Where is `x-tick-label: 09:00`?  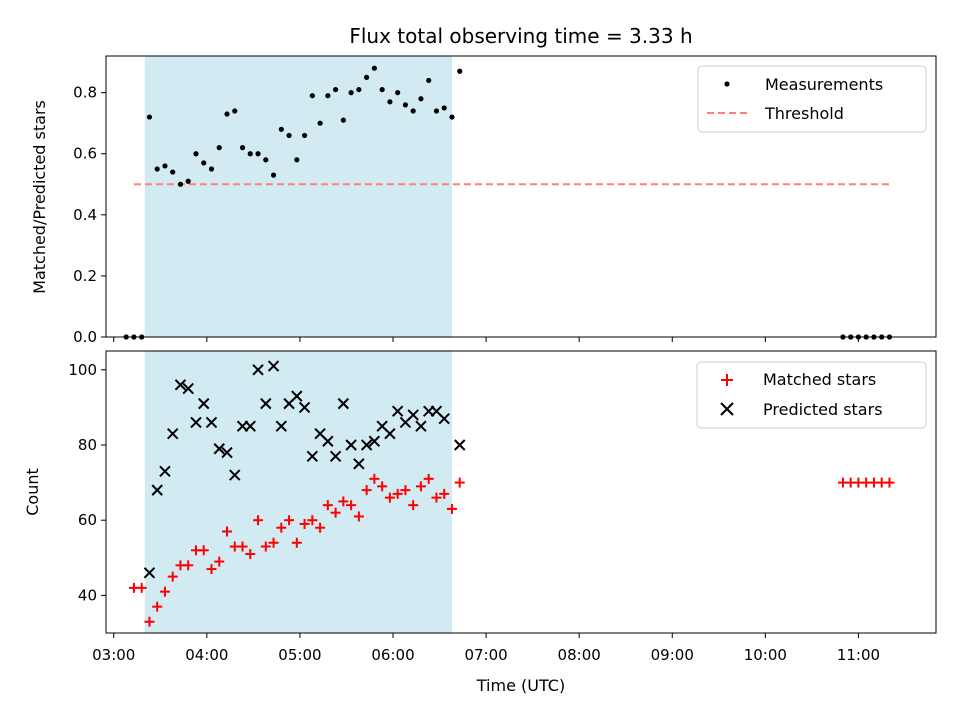 x-tick-label: 09:00 is located at coordinates (672, 655).